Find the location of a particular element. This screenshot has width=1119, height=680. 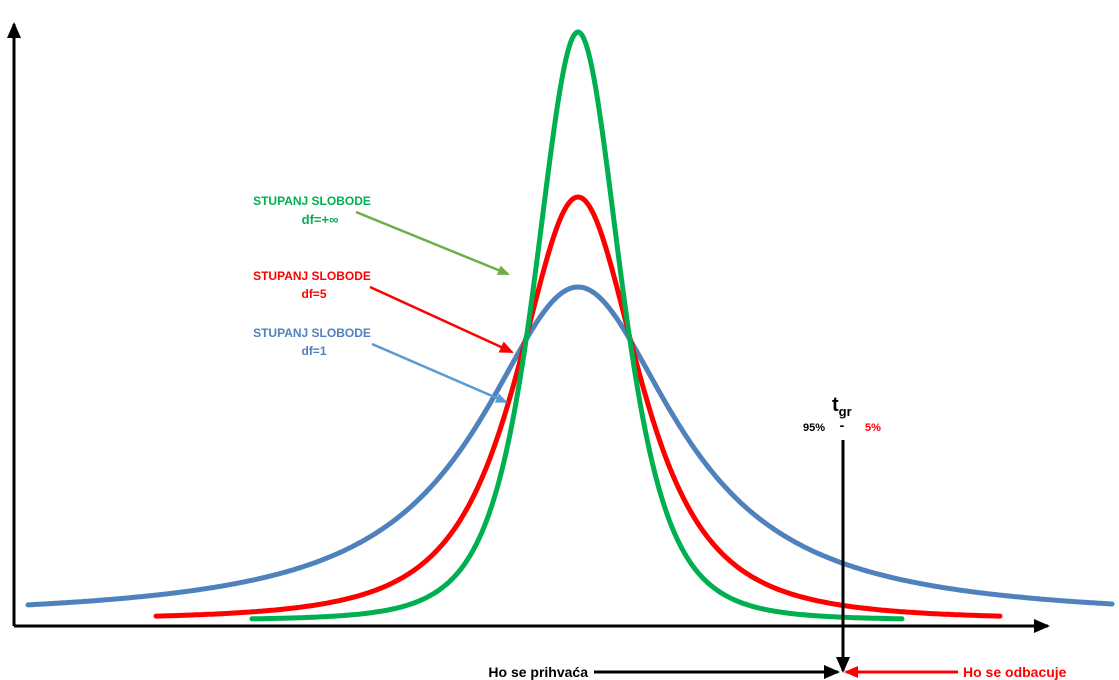

t-critical-label: tgr is located at coordinates (842, 406).